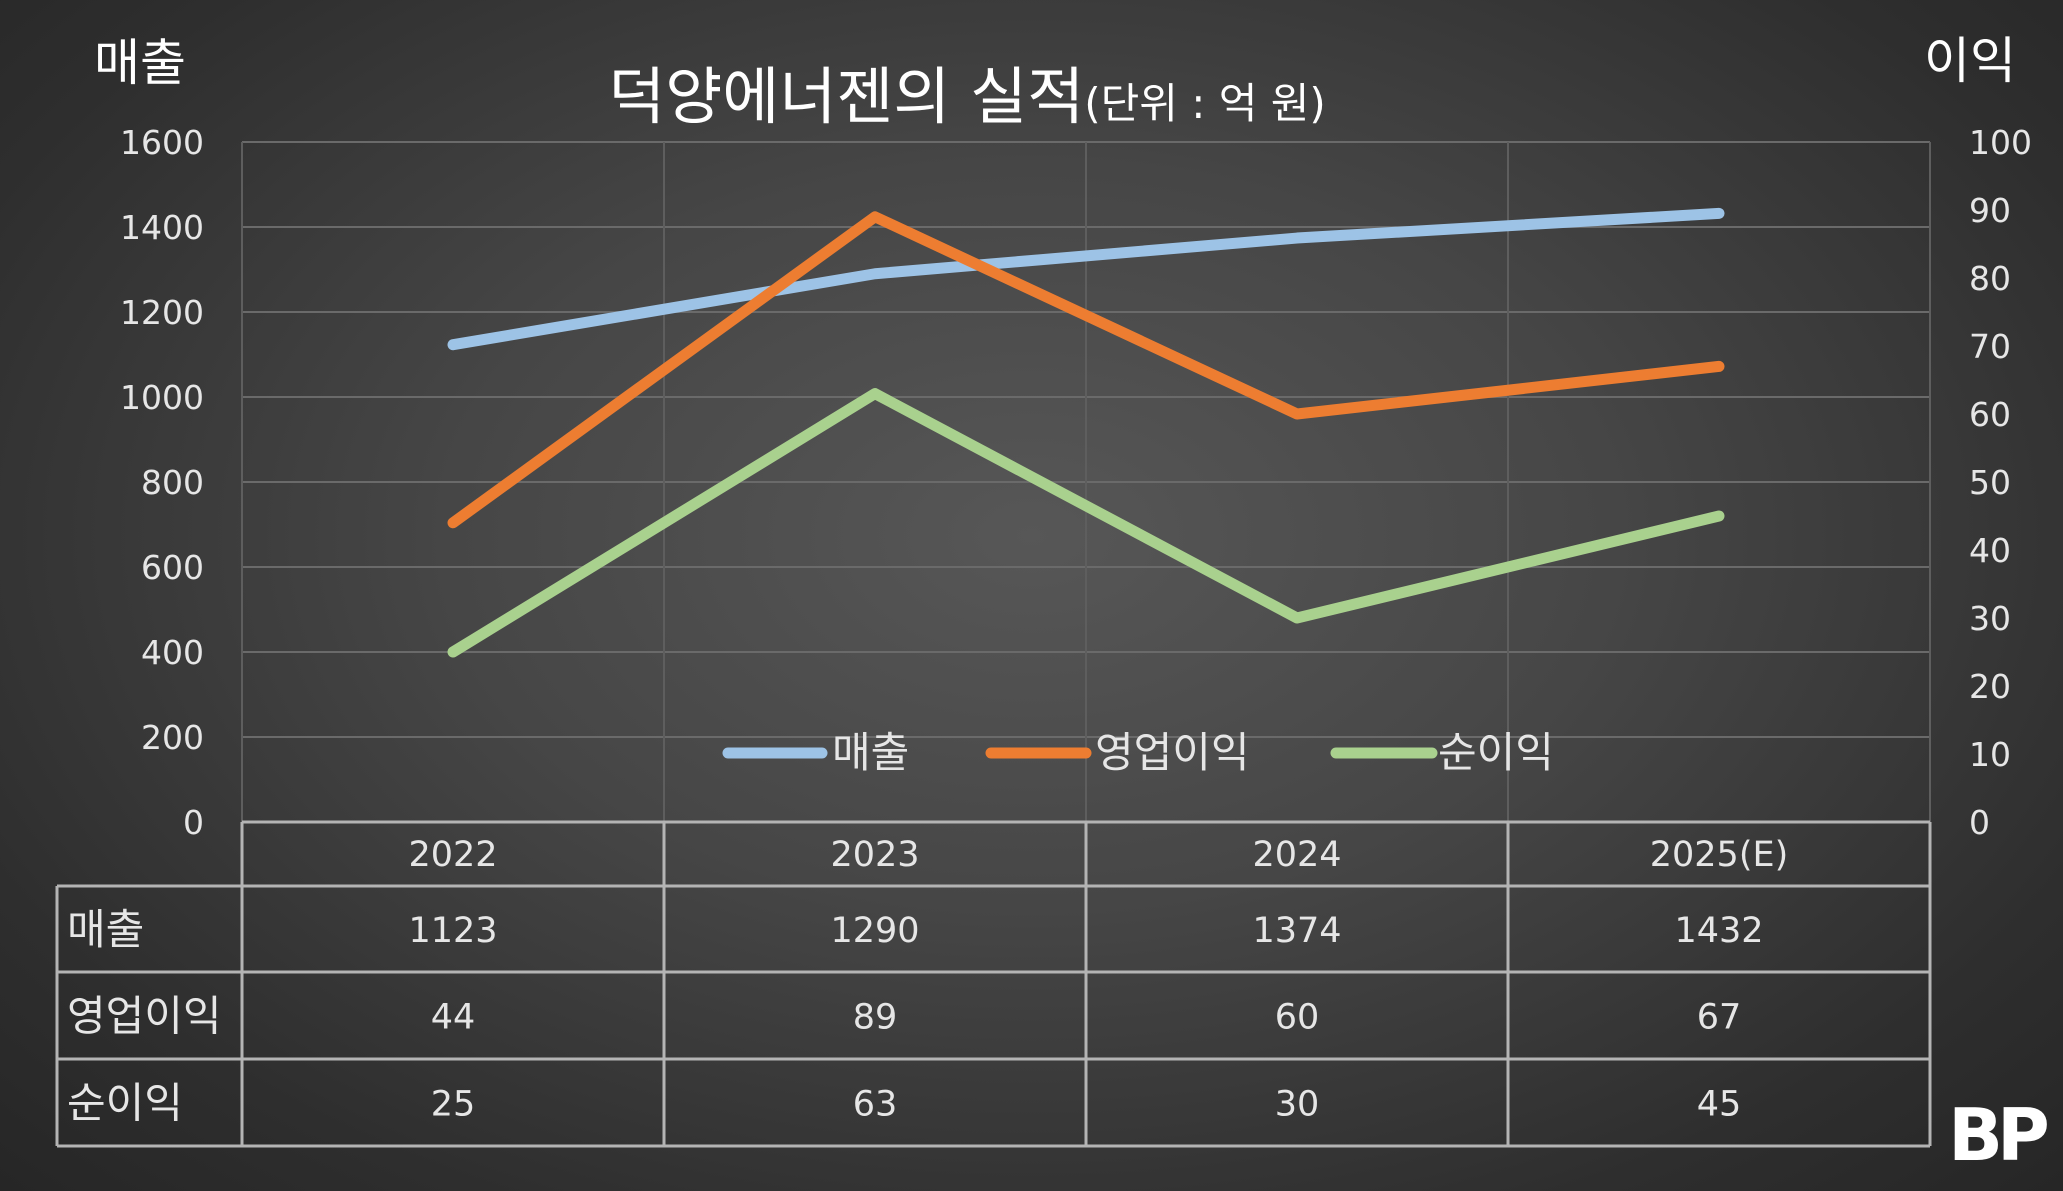 This screenshot has width=2063, height=1191. I want to click on table-row-label: 매출, so click(105, 929).